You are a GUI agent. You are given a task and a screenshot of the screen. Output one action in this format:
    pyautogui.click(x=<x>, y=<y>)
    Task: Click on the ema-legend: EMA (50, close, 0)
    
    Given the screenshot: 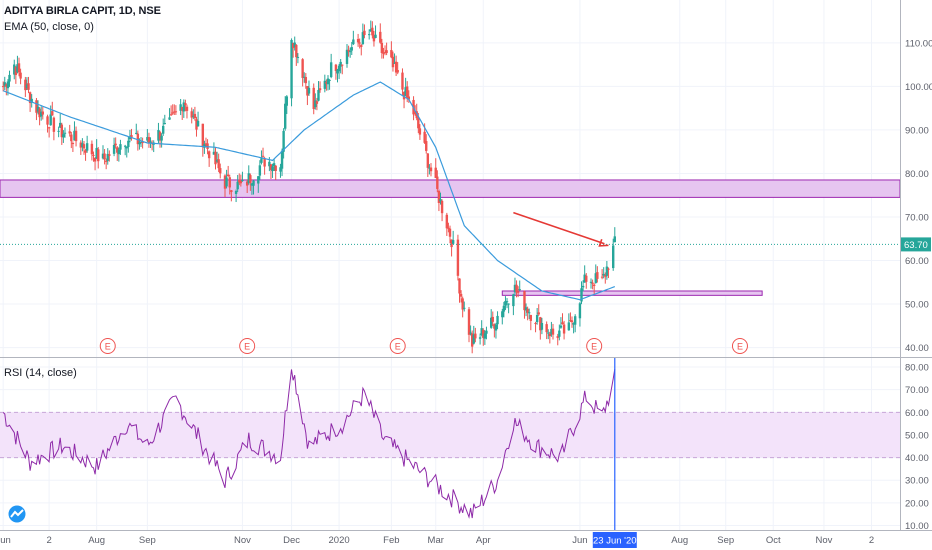 What is the action you would take?
    pyautogui.click(x=49, y=27)
    